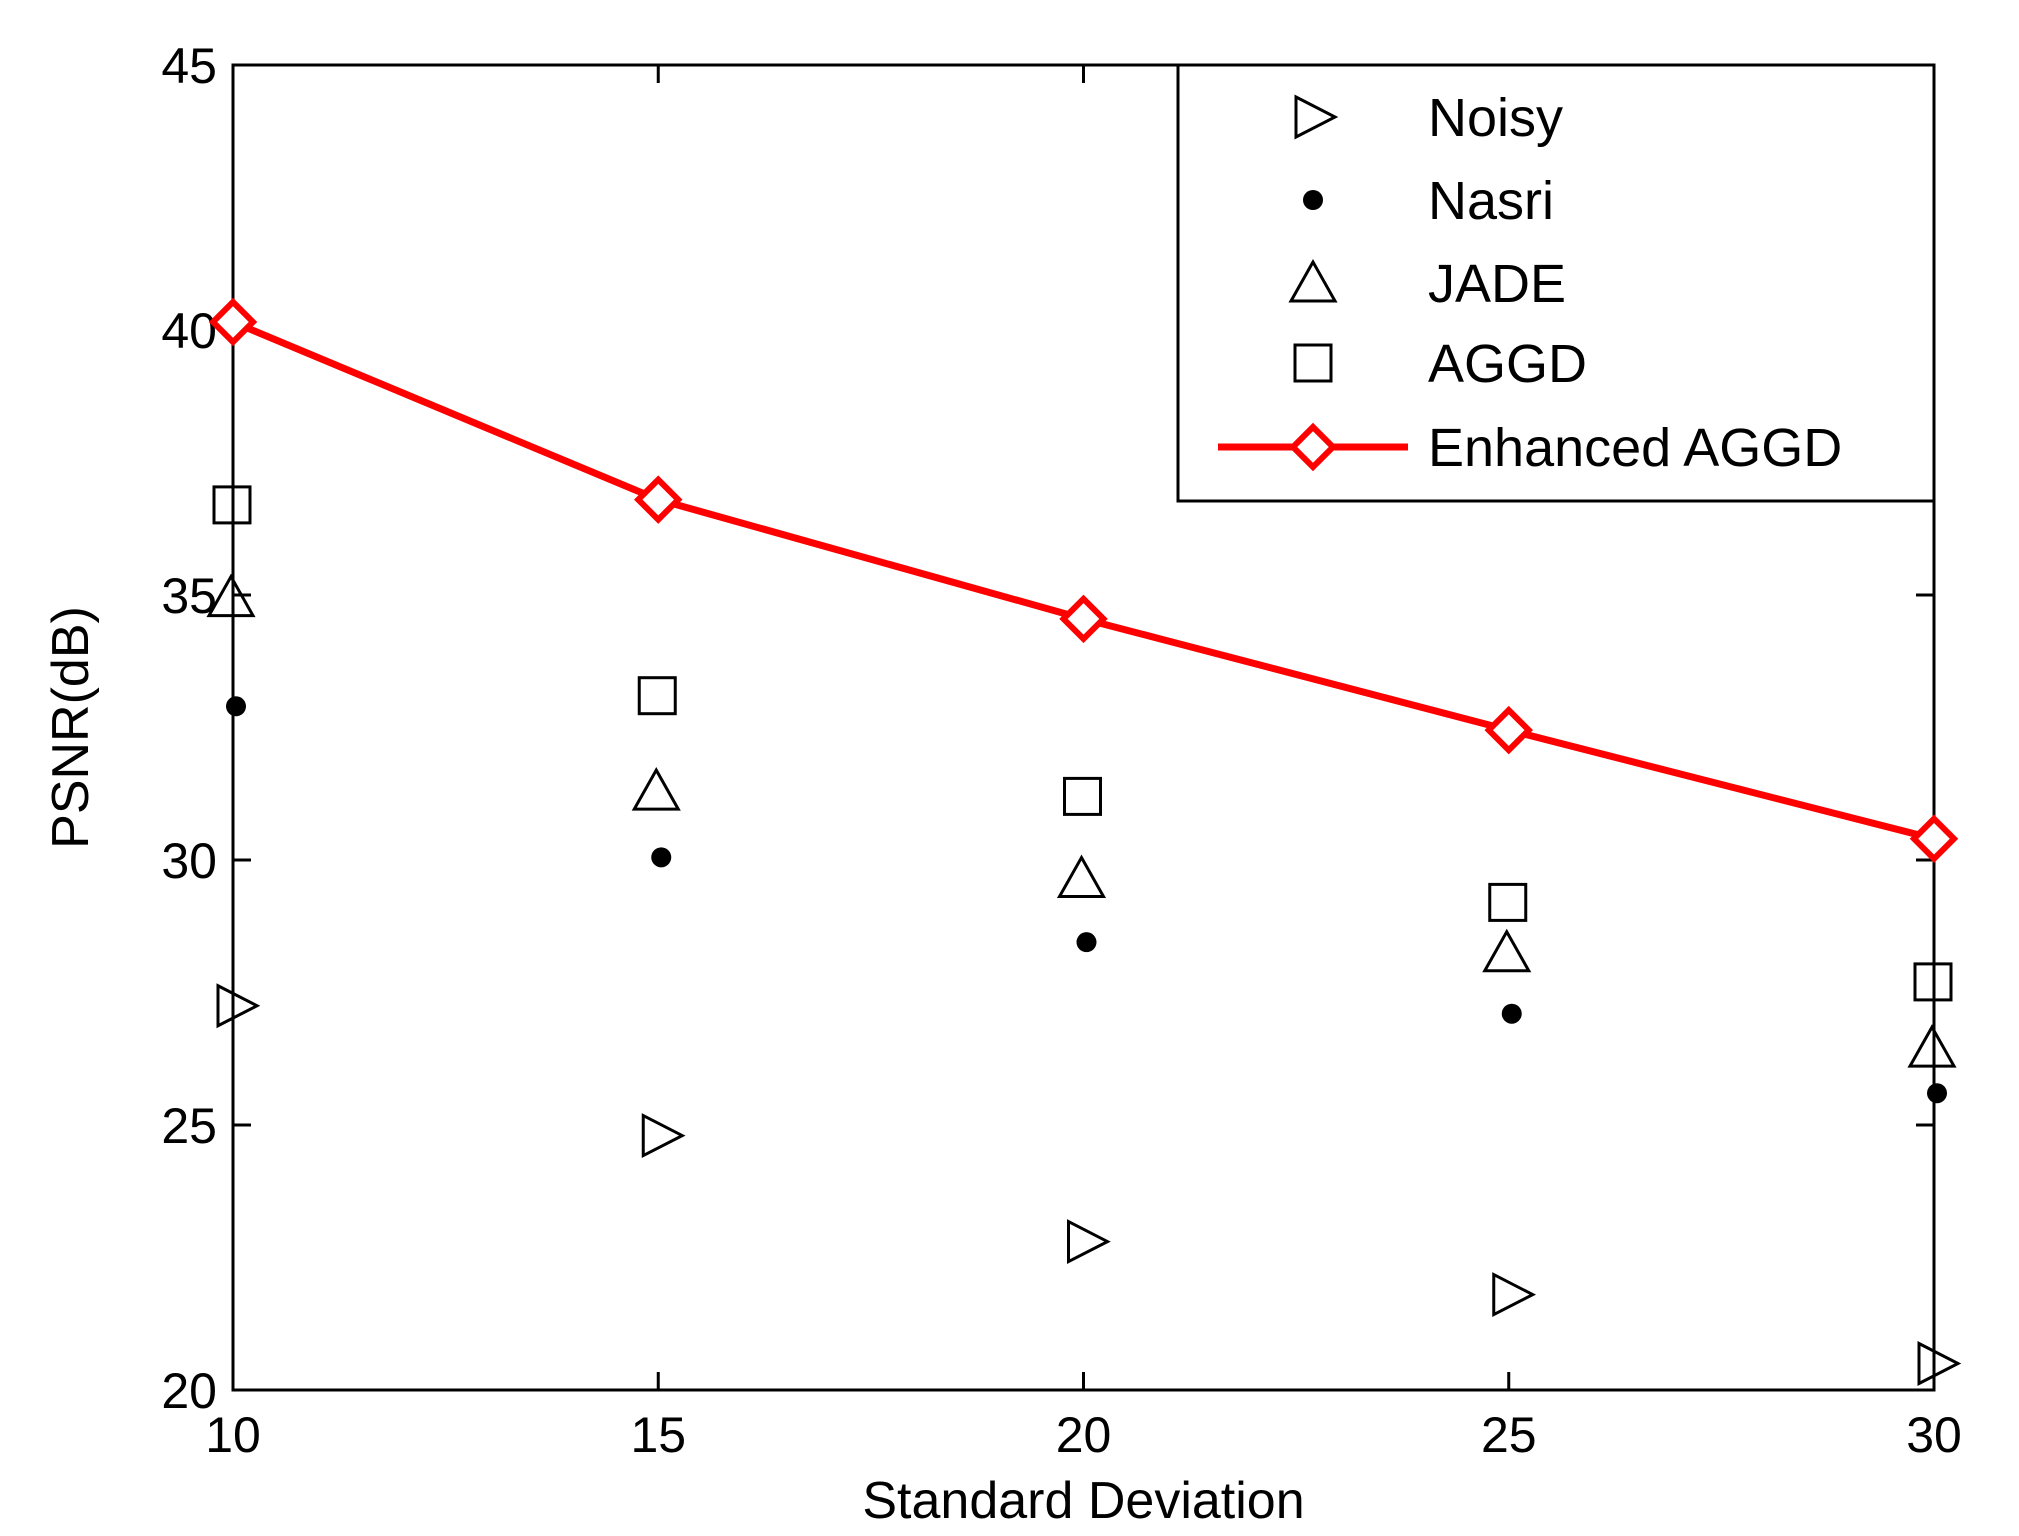 The image size is (2019, 1536). I want to click on y-tick-label: 40, so click(189, 331).